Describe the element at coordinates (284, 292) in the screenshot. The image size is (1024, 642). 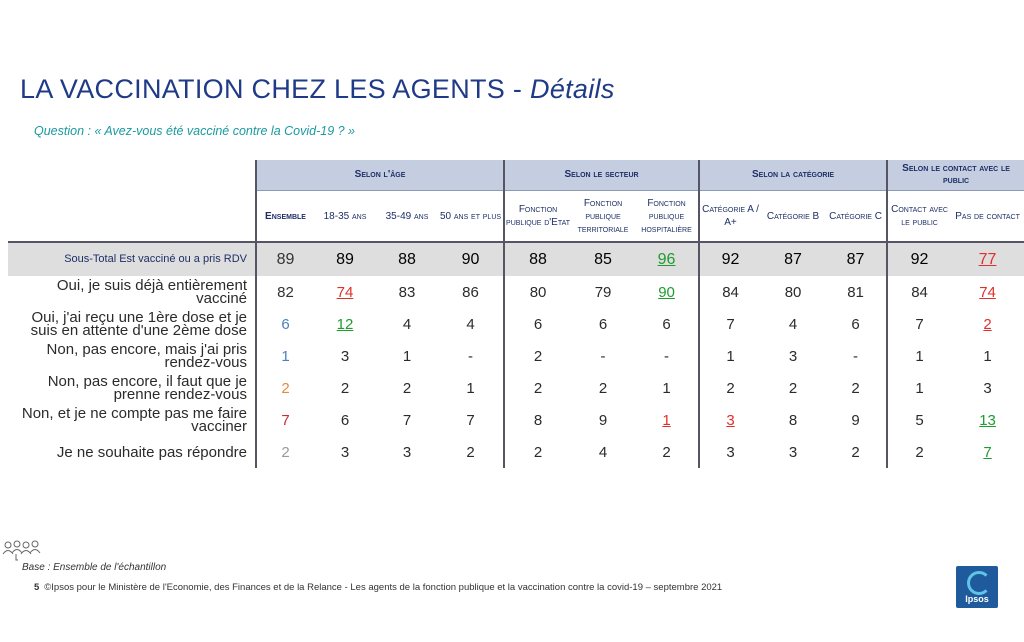
I see `table-cell: 82` at that location.